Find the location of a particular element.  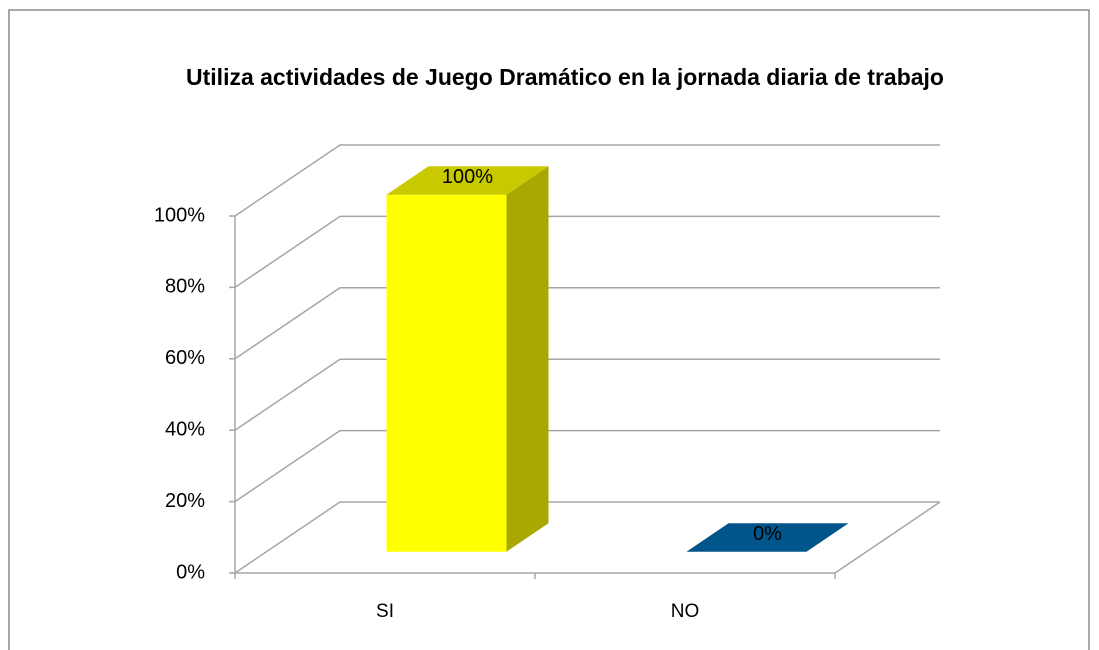

x-tick-label: SI is located at coordinates (385, 611).